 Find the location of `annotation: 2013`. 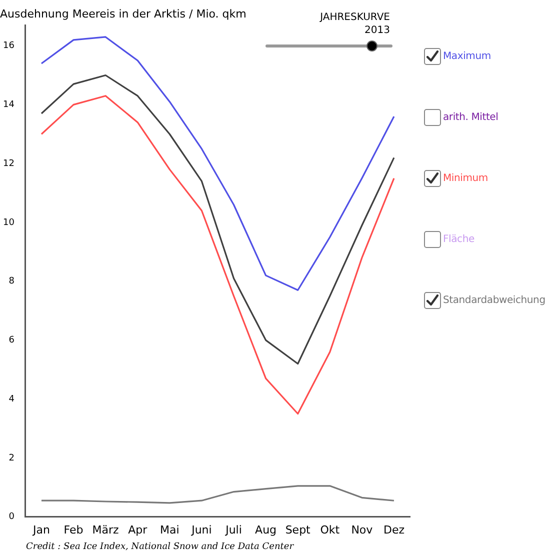

annotation: 2013 is located at coordinates (377, 30).